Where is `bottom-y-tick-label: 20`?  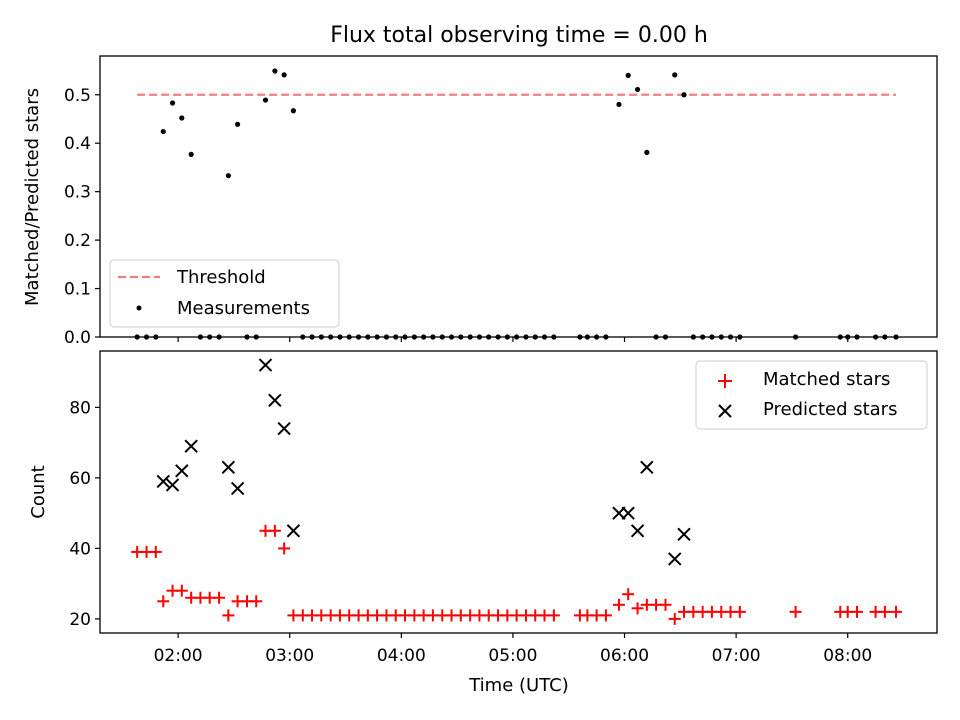
bottom-y-tick-label: 20 is located at coordinates (80, 620).